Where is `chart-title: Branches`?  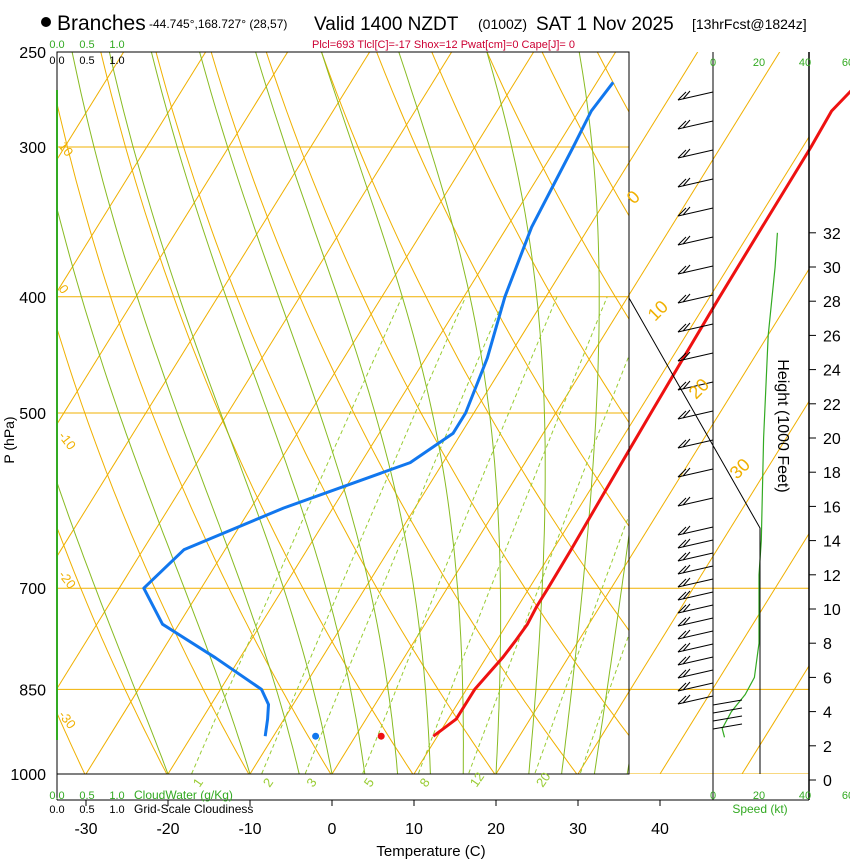
chart-title: Branches is located at coordinates (101, 23).